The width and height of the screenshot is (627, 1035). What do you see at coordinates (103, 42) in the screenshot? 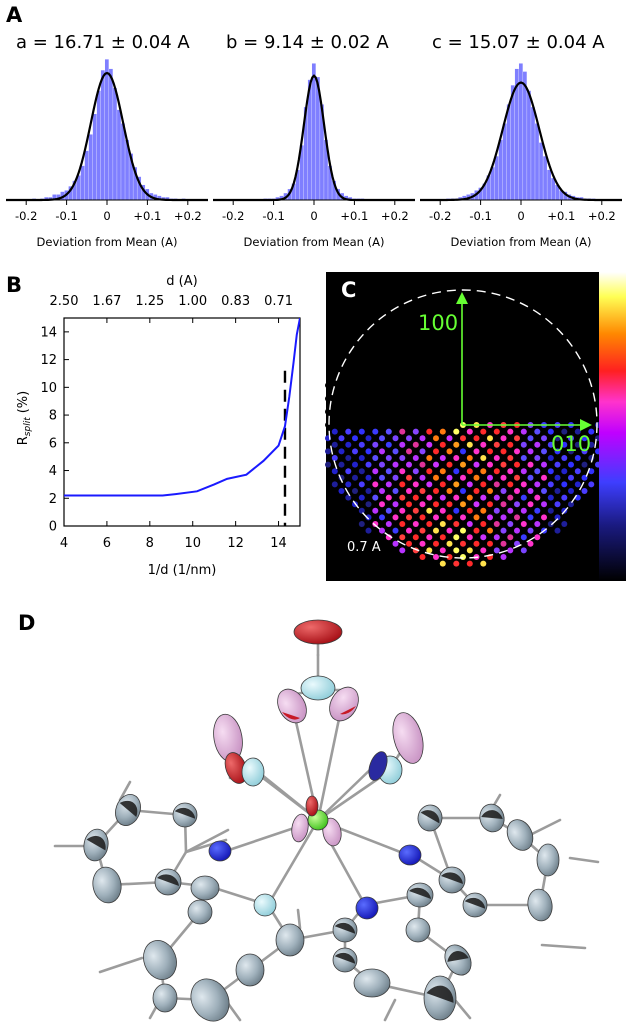
I see `histogram-title: a = 16.71 ± 0.04 A` at bounding box center [103, 42].